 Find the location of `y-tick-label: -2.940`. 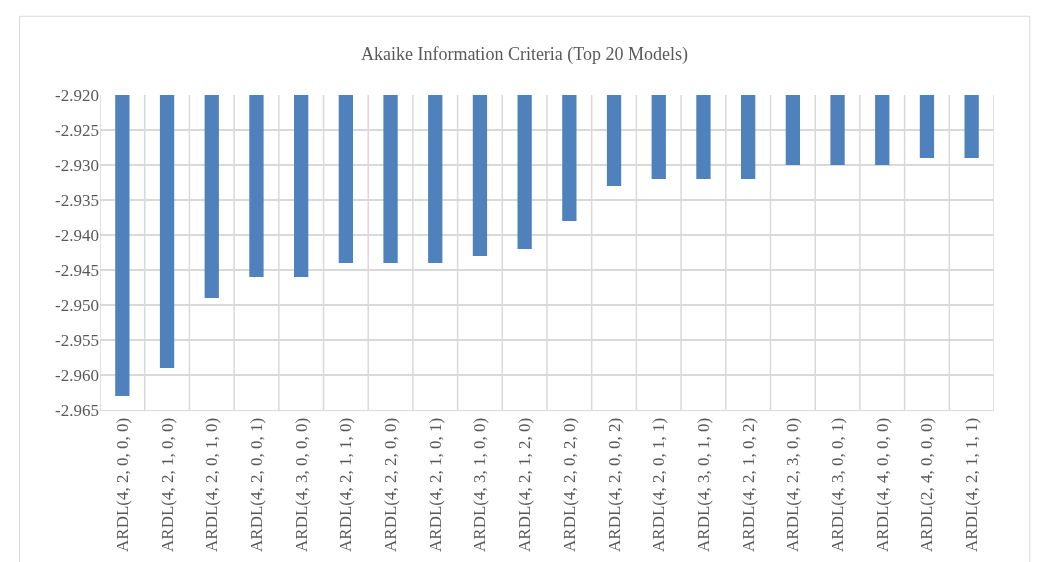

y-tick-label: -2.940 is located at coordinates (77, 235).